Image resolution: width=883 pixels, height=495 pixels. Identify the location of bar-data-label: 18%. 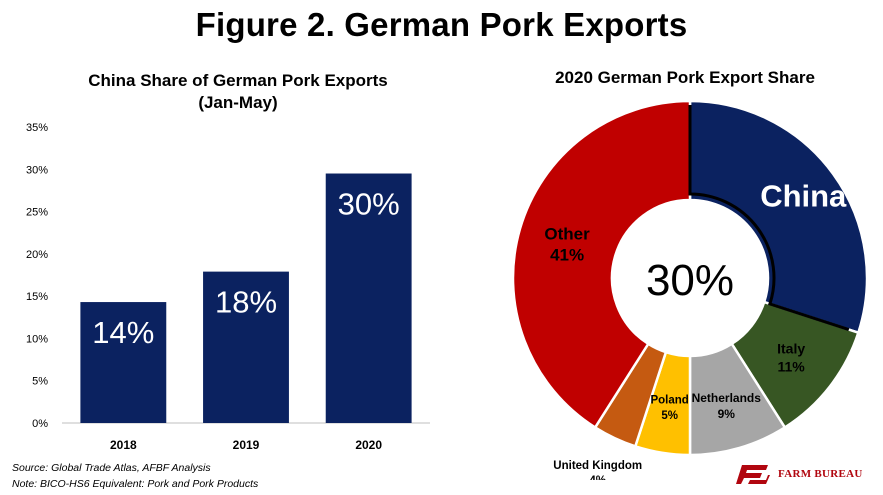
(246, 302).